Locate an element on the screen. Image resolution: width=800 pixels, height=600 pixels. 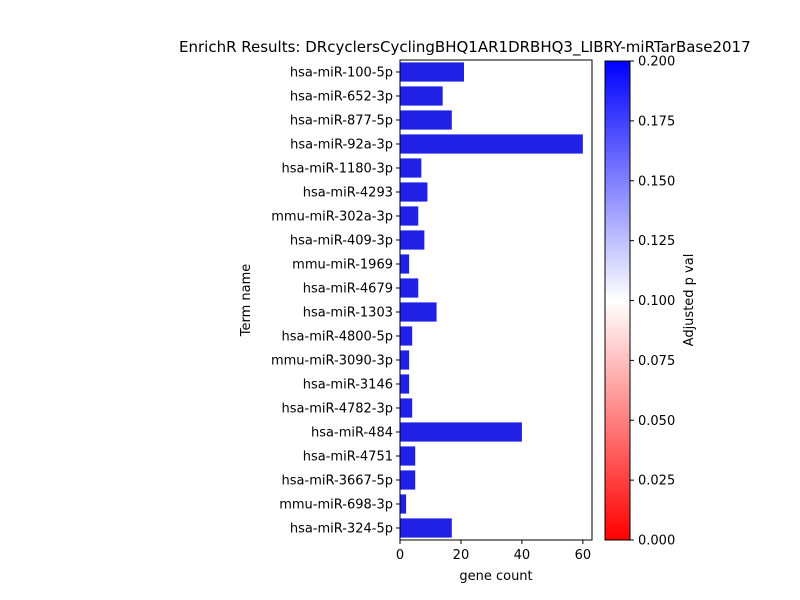
colorbar-gradient is located at coordinates (617, 300).